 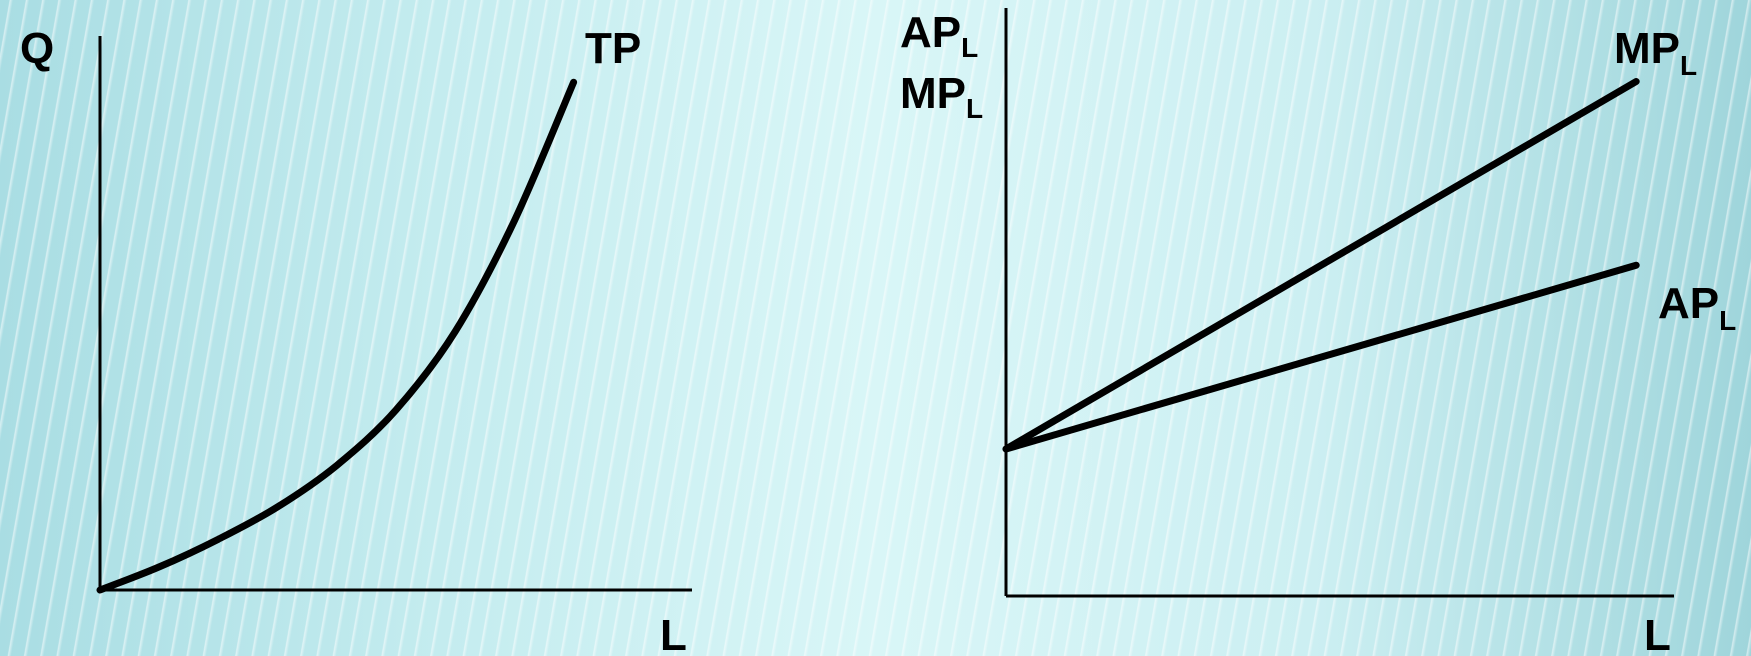 I want to click on right-y-axis-label-mp: MPL, so click(x=941, y=96).